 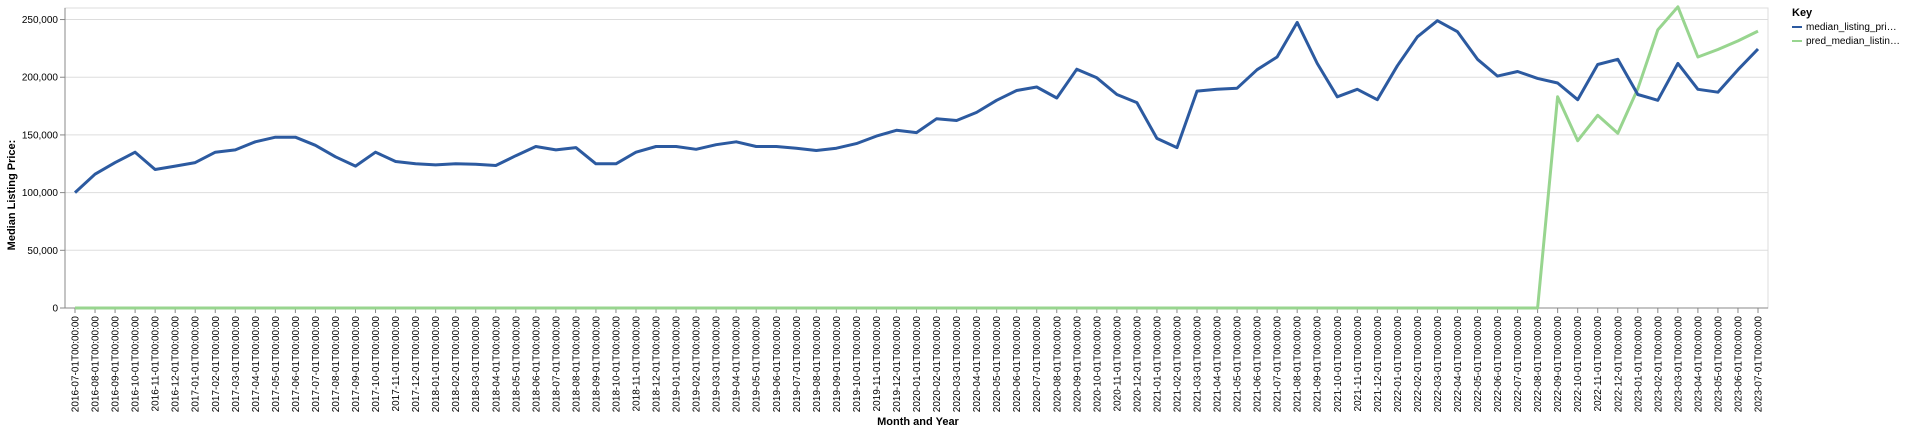 I want to click on y-tick-label: 0, so click(x=55, y=309).